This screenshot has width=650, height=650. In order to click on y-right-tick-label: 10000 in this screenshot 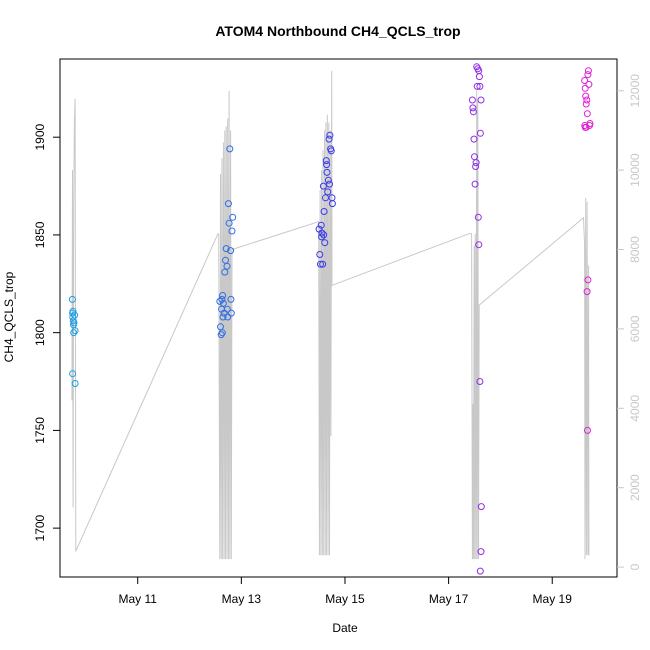, I will do `click(635, 170)`.